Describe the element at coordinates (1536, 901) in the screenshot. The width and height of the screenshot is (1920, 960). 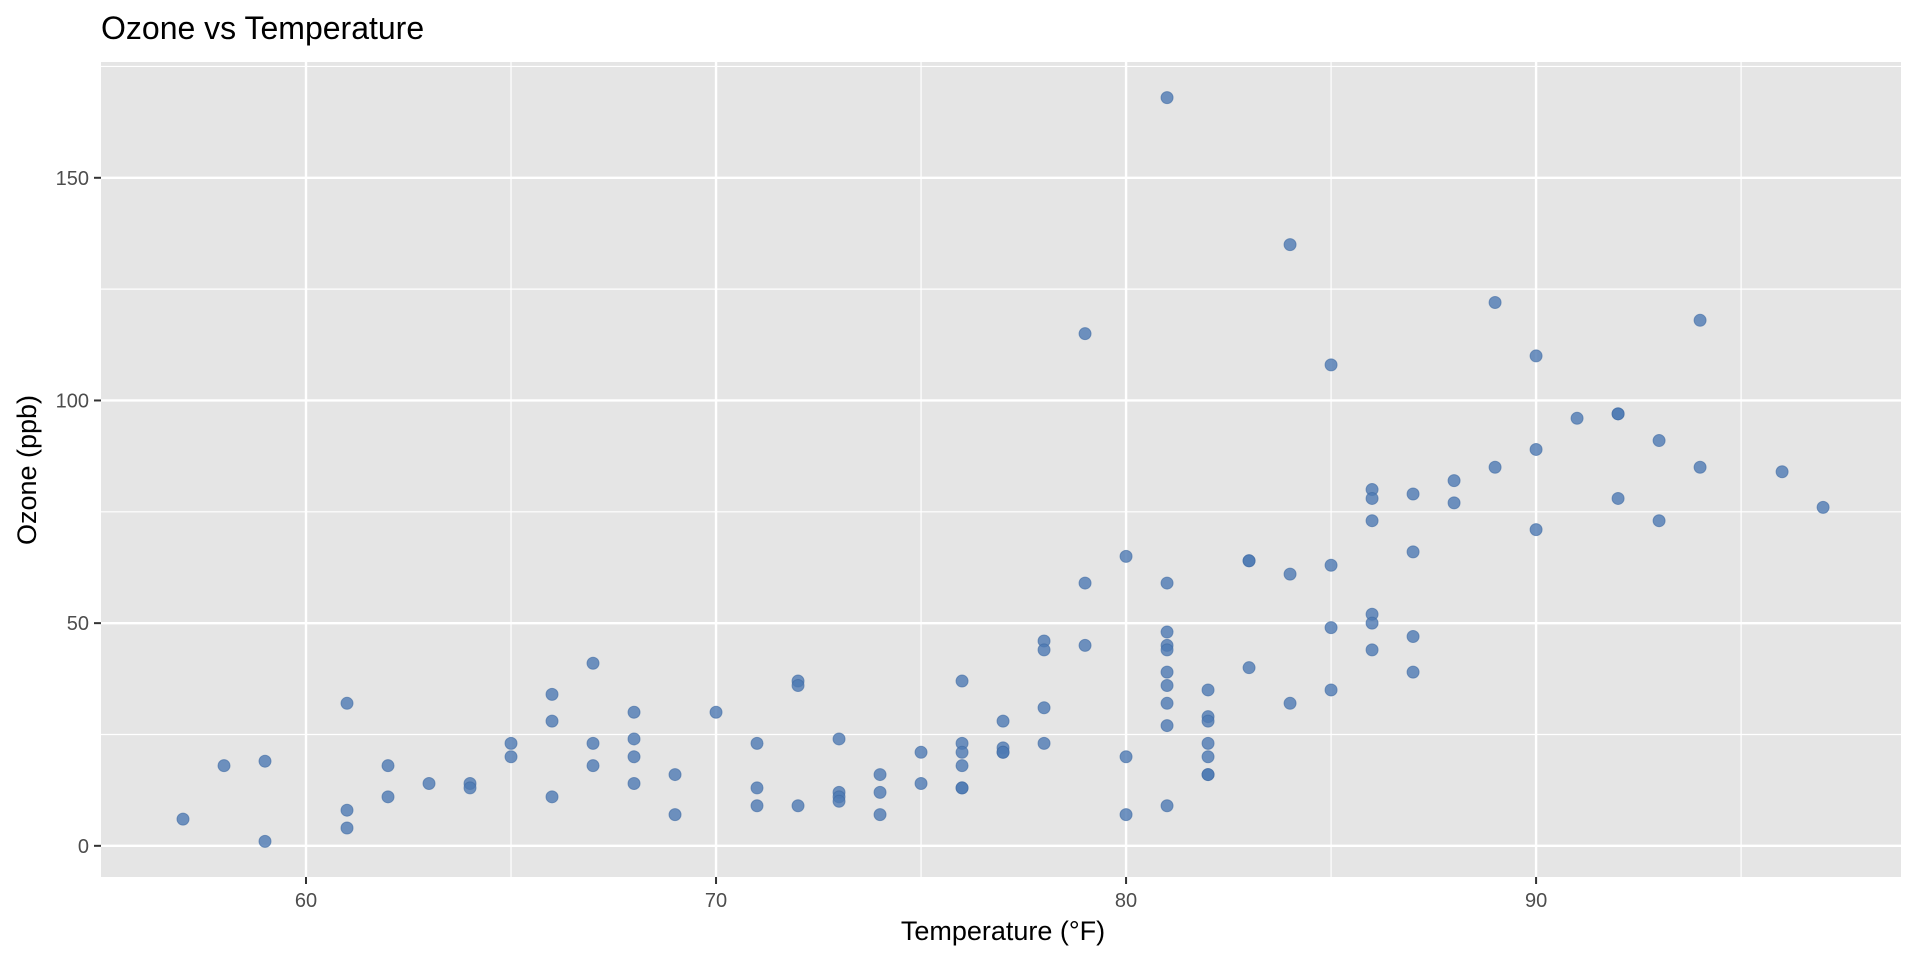
I see `x-tick-label: 90` at that location.